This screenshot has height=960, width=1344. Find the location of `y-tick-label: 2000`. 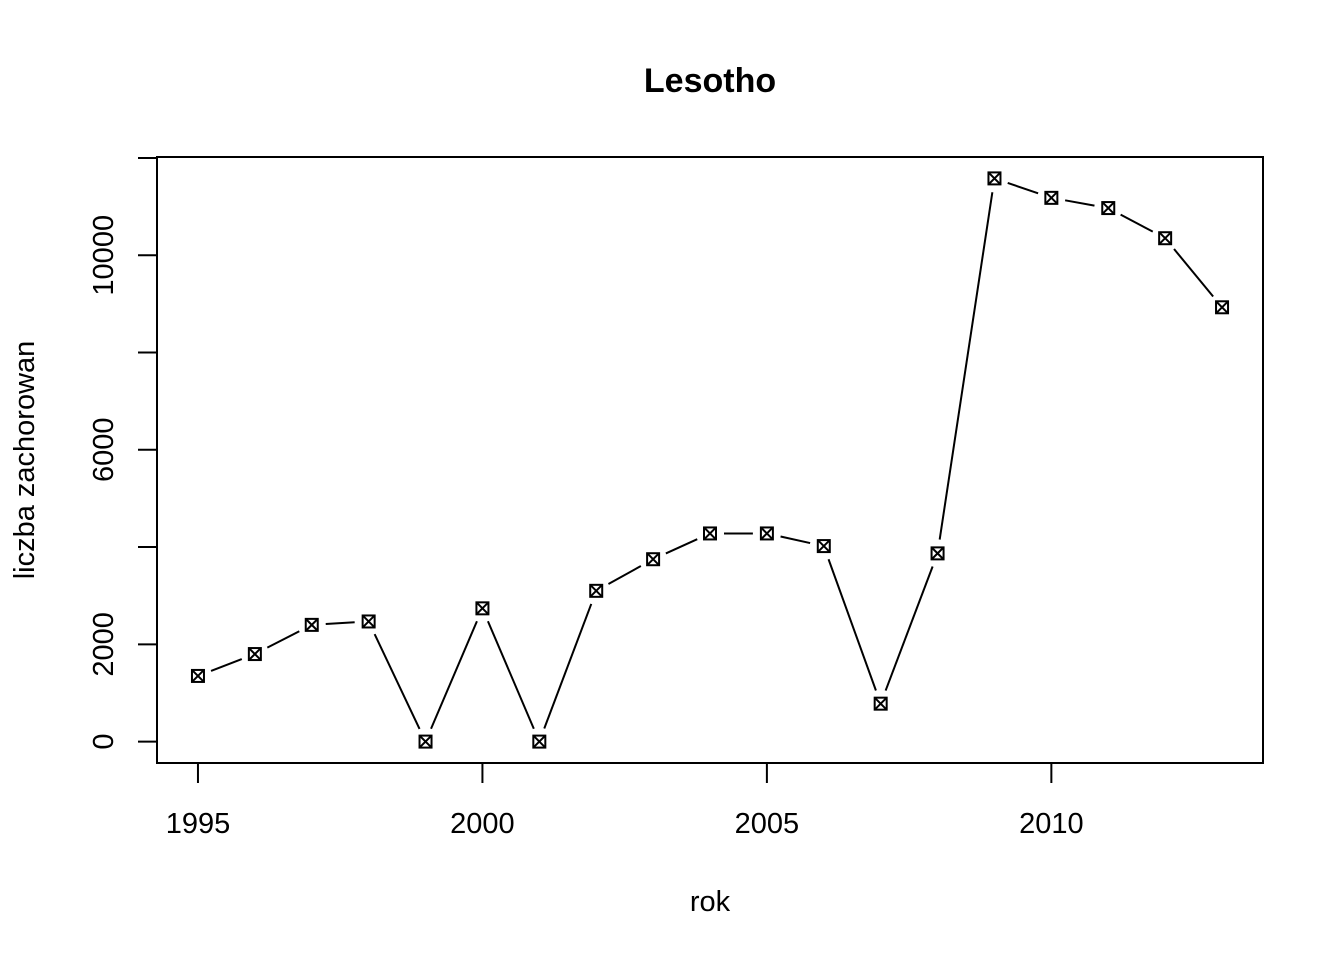

y-tick-label: 2000 is located at coordinates (104, 644).